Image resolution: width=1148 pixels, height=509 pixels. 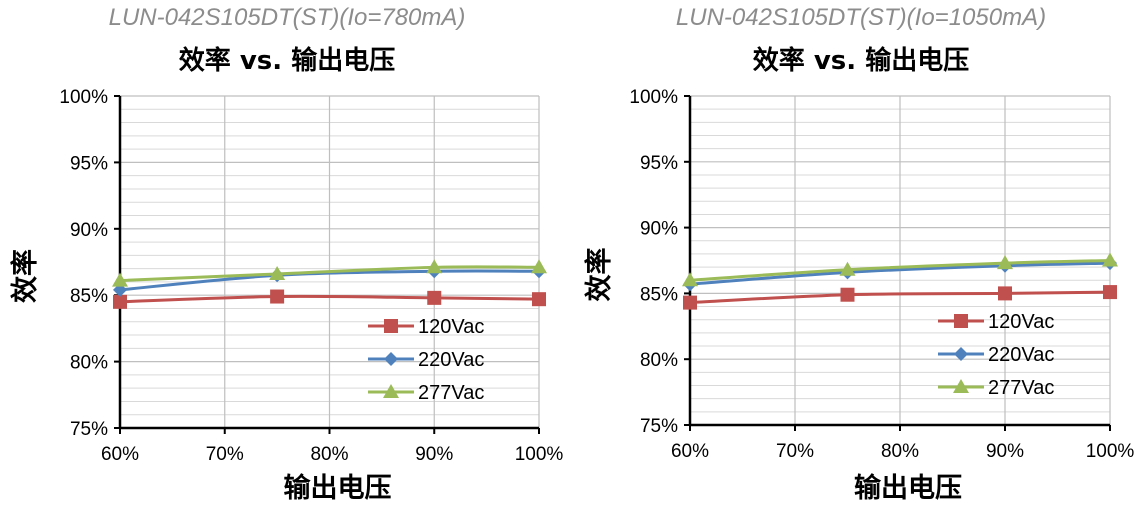 What do you see at coordinates (287, 17) in the screenshot?
I see `chart-subtitle: LUN-042S105DT(ST)(Io=780mA)` at bounding box center [287, 17].